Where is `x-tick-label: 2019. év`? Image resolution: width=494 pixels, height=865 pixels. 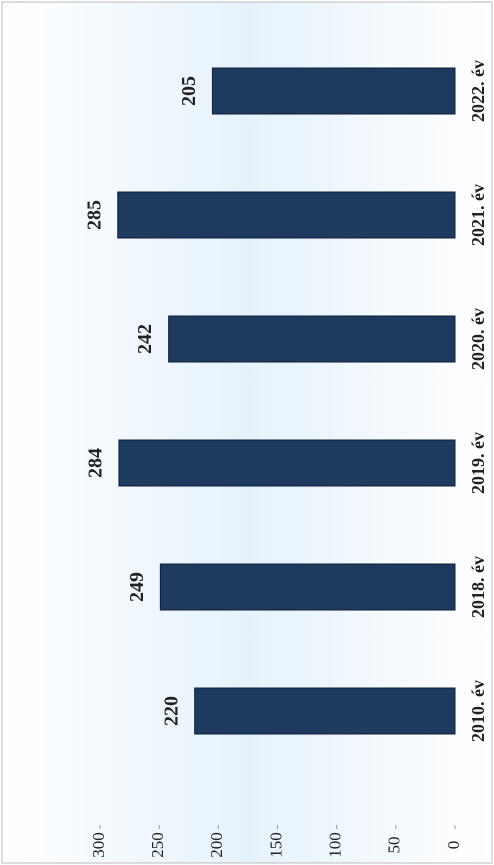
x-tick-label: 2019. év is located at coordinates (478, 463).